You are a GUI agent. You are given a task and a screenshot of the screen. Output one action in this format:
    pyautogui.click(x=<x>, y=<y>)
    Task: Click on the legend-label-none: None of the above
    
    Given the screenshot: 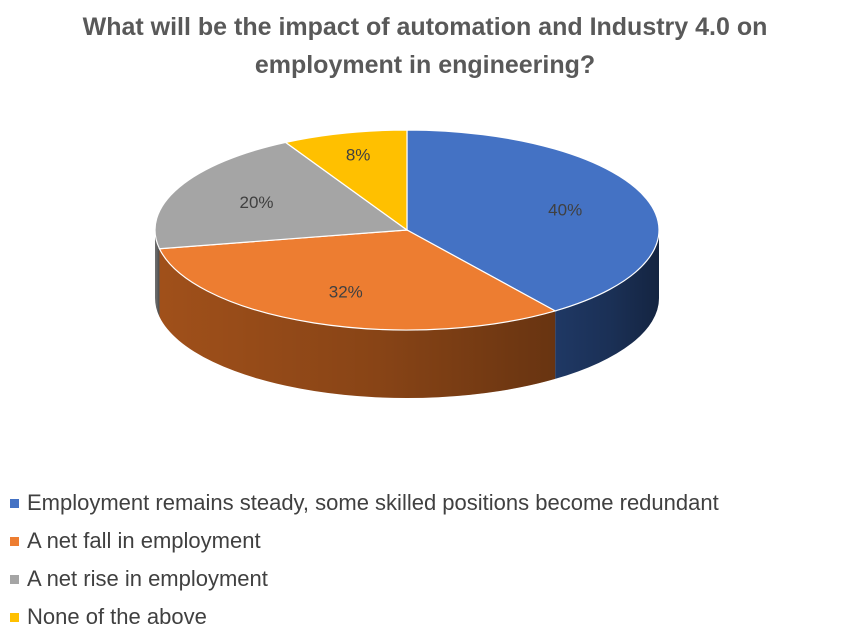 What is the action you would take?
    pyautogui.click(x=117, y=616)
    